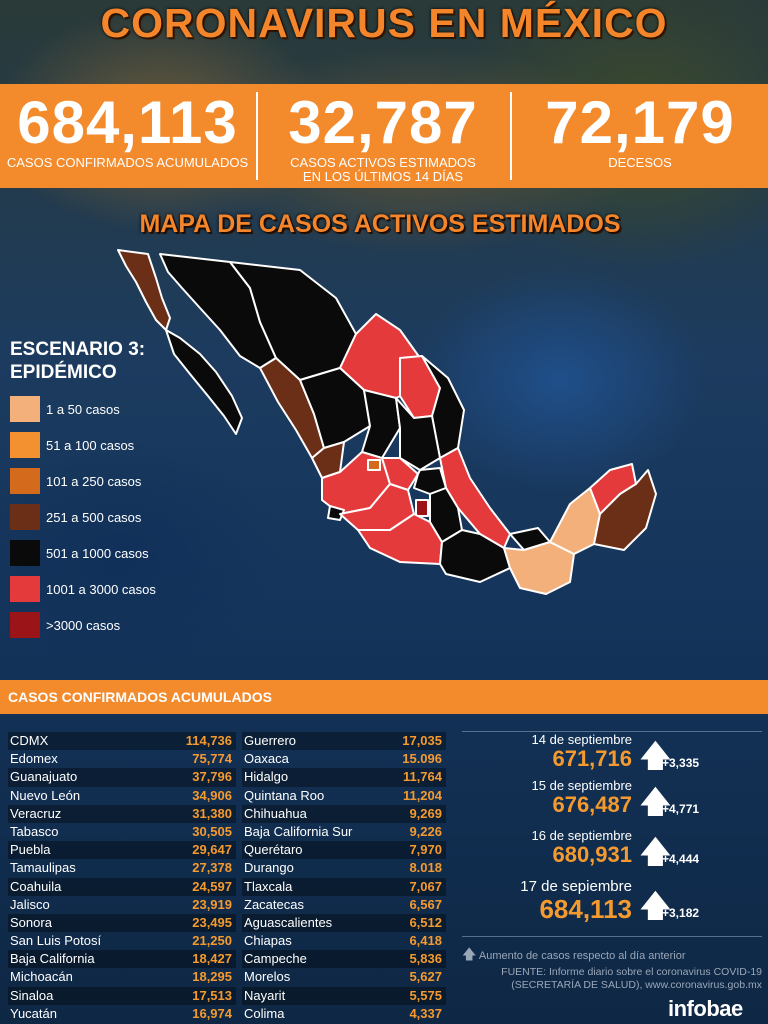 The width and height of the screenshot is (768, 1024). I want to click on stat-deaths: 72,179 DECESOS, so click(640, 136).